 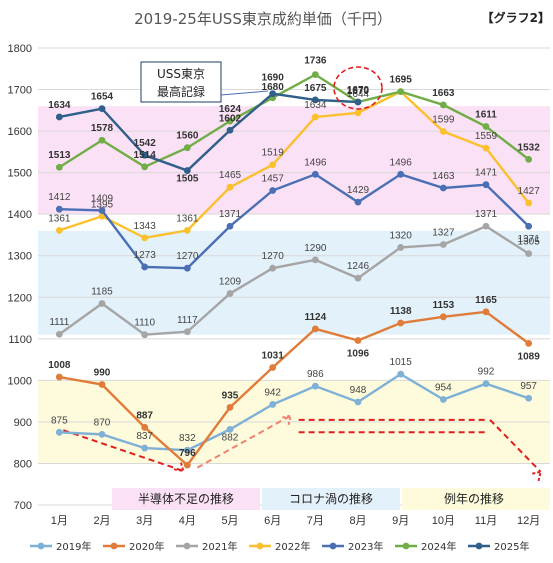 What do you see at coordinates (401, 80) in the screenshot?
I see `data-label-2024: 1695` at bounding box center [401, 80].